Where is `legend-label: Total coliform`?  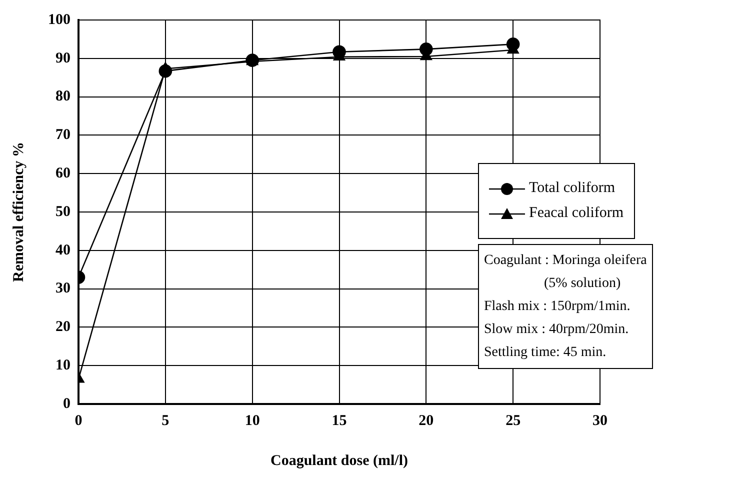 legend-label: Total coliform is located at coordinates (572, 188).